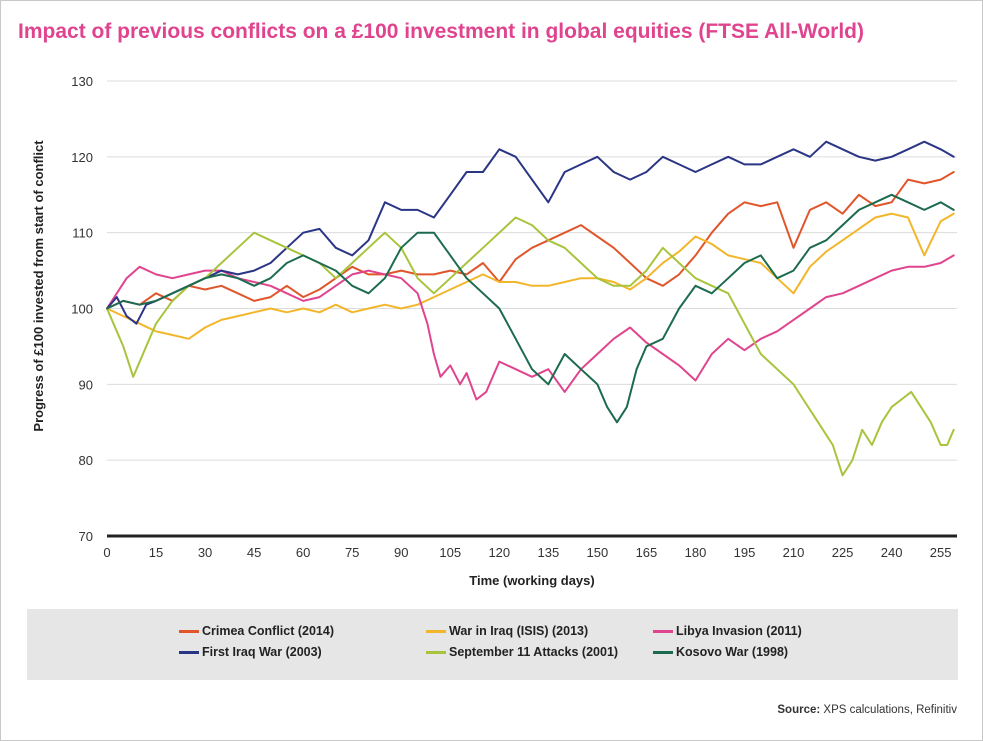 This screenshot has height=741, width=983. Describe the element at coordinates (732, 652) in the screenshot. I see `legend-label: Kosovo War (1998)` at that location.